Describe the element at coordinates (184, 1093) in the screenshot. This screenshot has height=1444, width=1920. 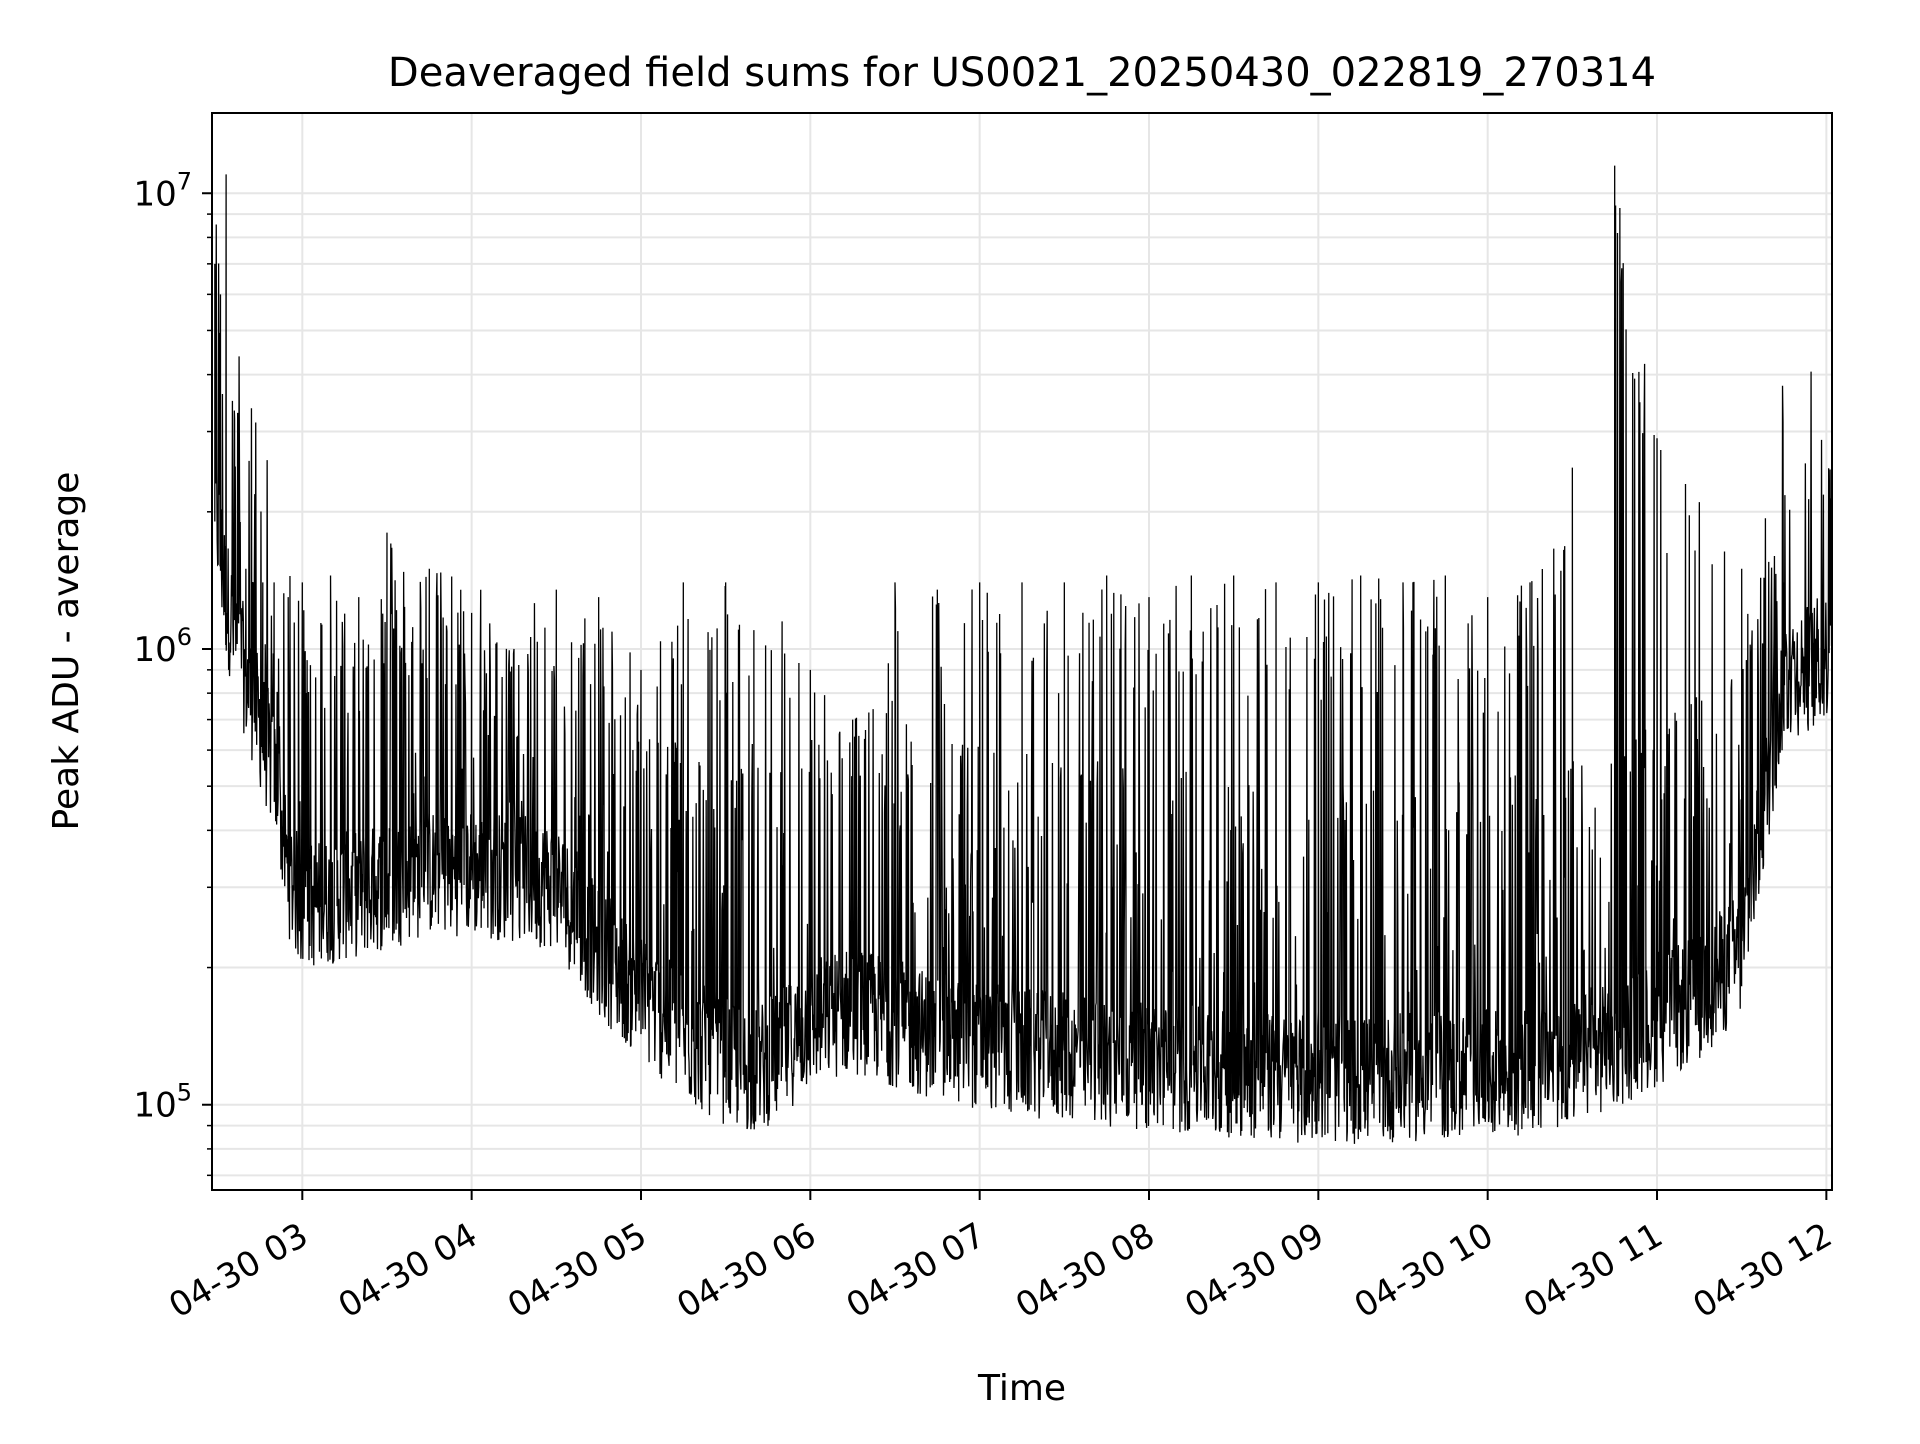
I see `y-tick-exponent: 5` at that location.